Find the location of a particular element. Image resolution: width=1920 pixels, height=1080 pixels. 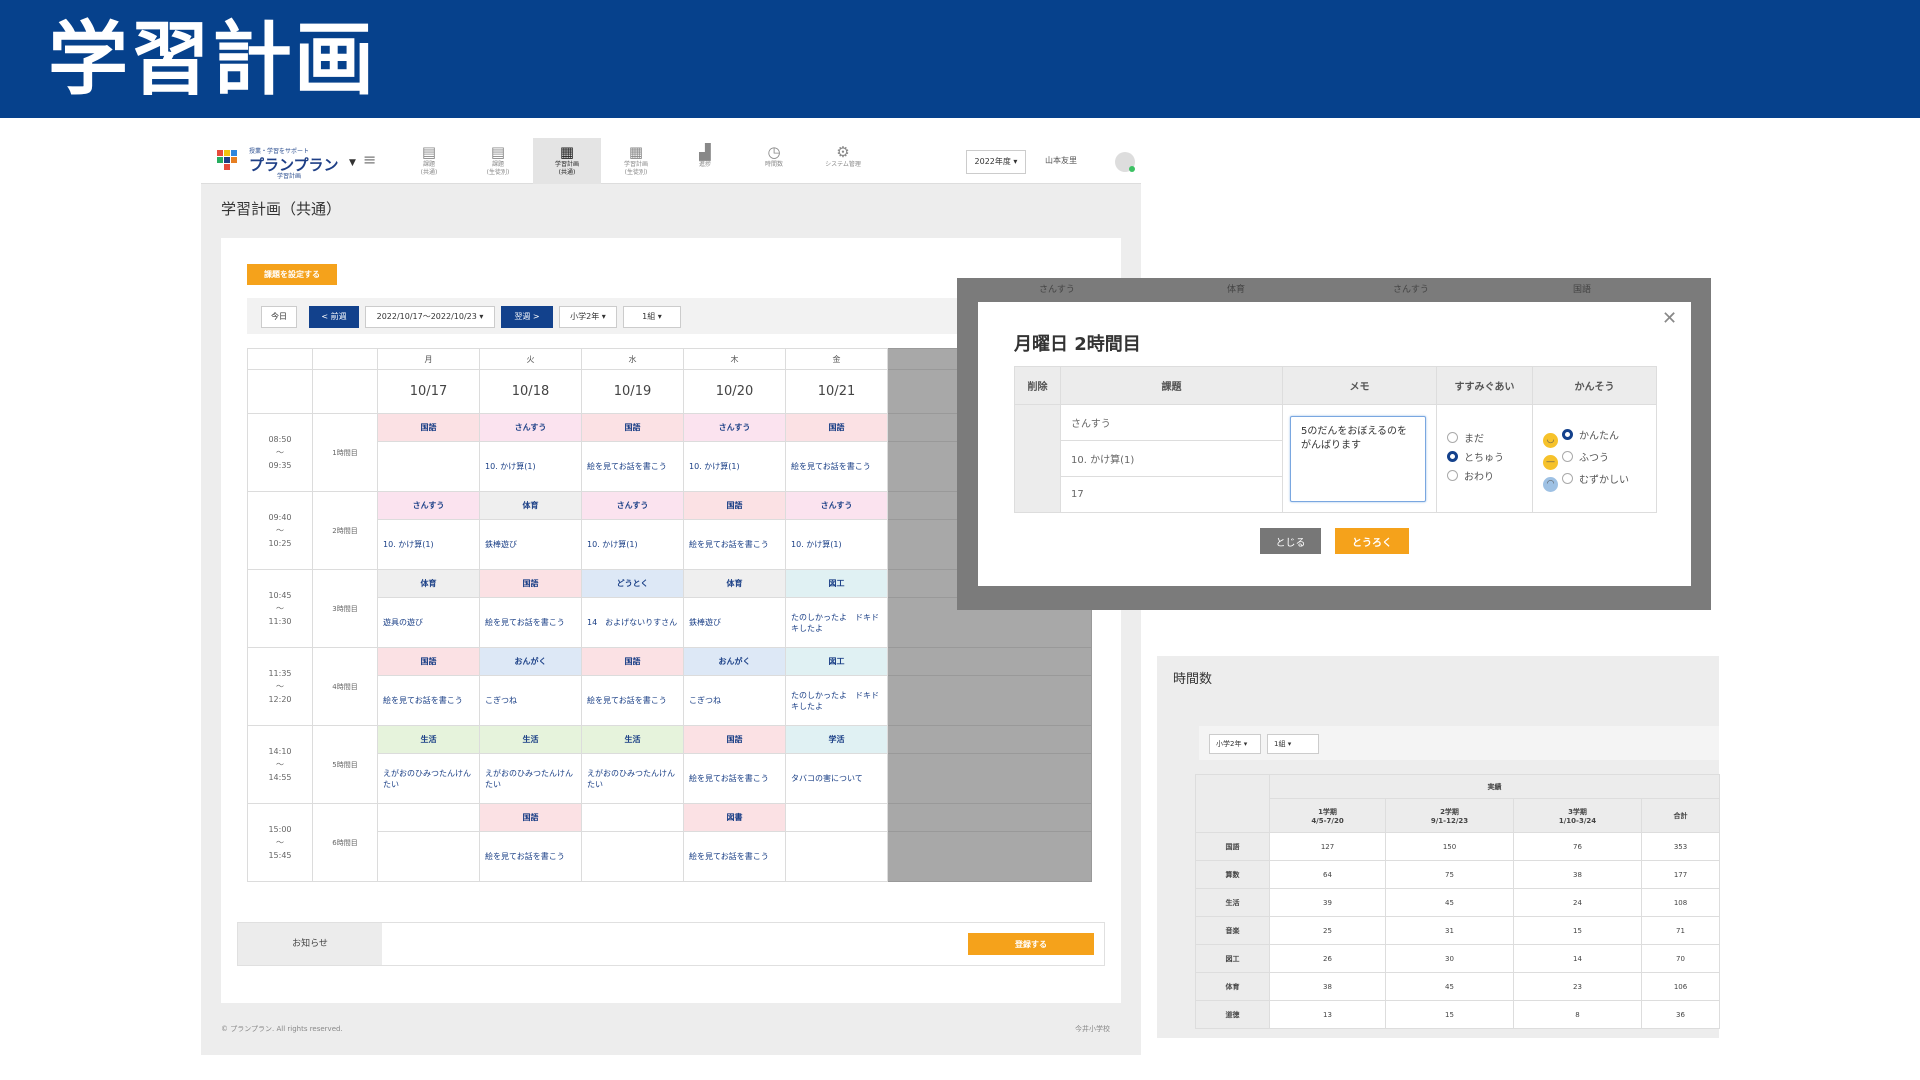

hours-grade-select: 小学2年 ▾ is located at coordinates (1235, 744).